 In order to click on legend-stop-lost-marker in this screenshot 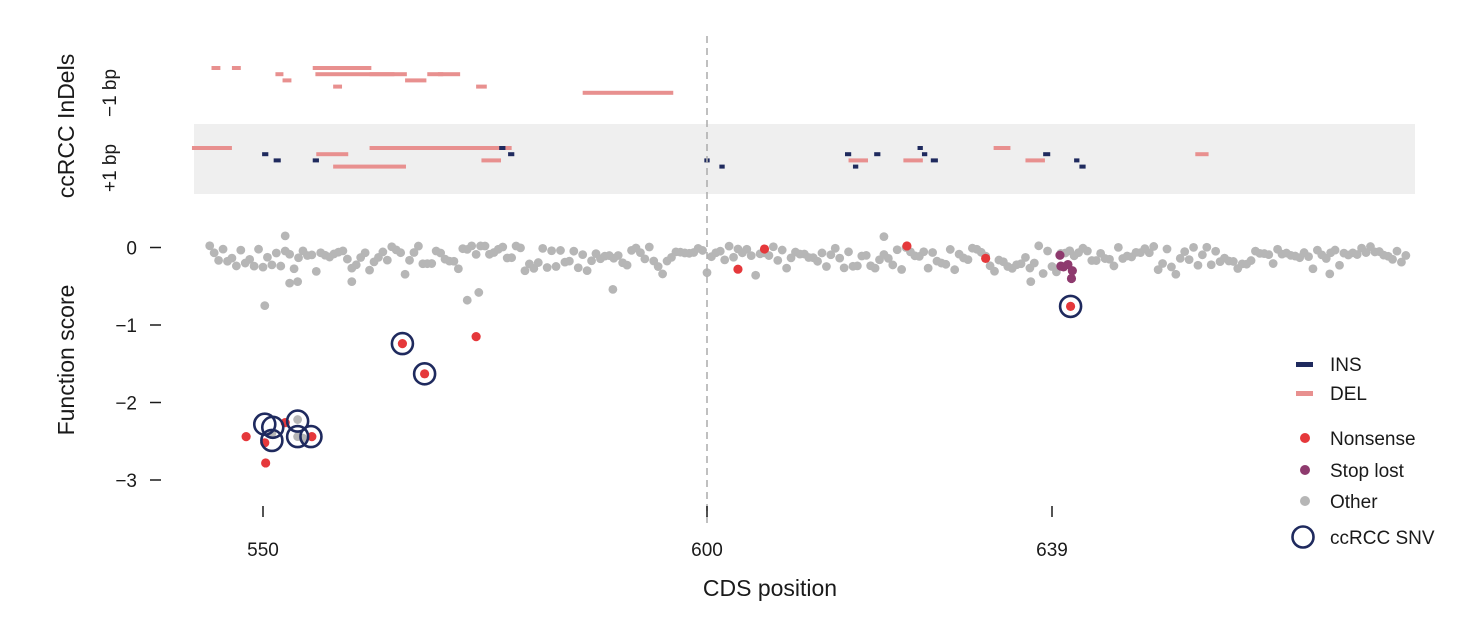, I will do `click(1305, 470)`.